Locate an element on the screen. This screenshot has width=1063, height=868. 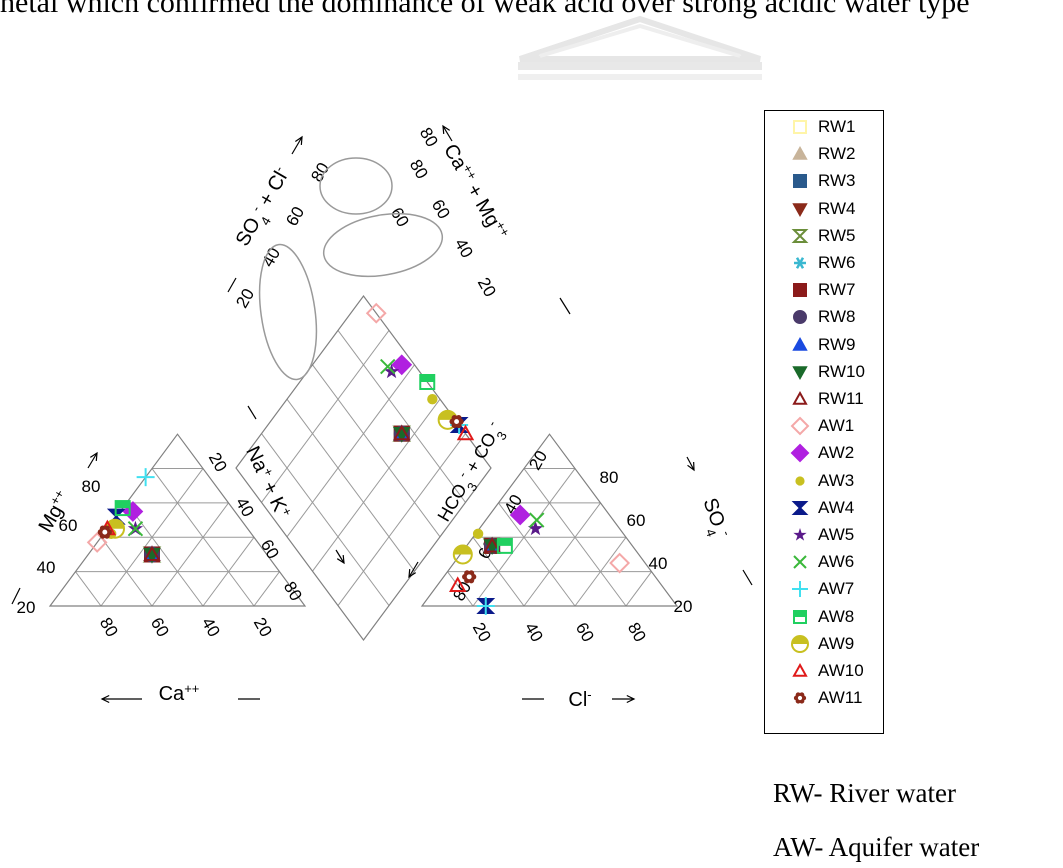
diamond-so4cl-tick: 20 is located at coordinates (245, 298).